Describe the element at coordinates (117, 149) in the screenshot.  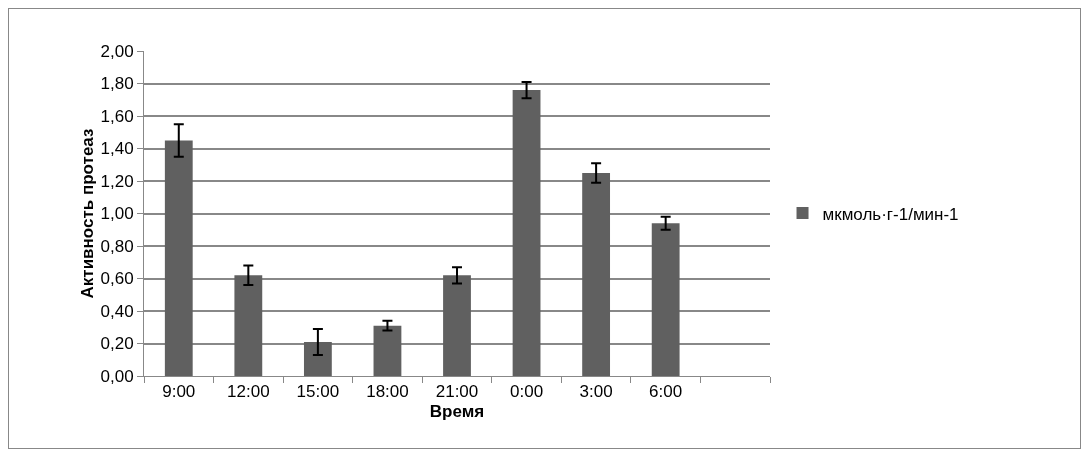
I see `y-tick-label: 1,40` at that location.